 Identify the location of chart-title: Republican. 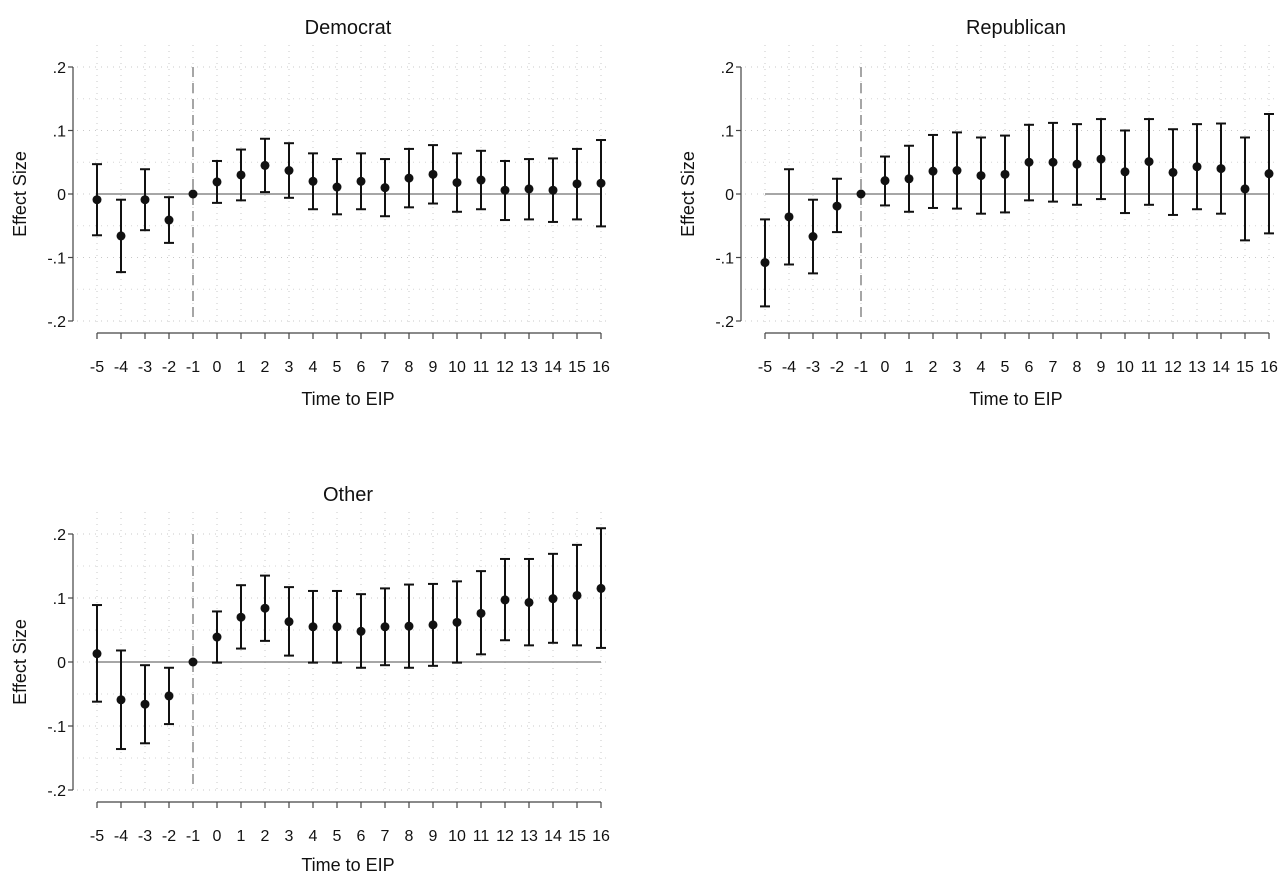
(1016, 28).